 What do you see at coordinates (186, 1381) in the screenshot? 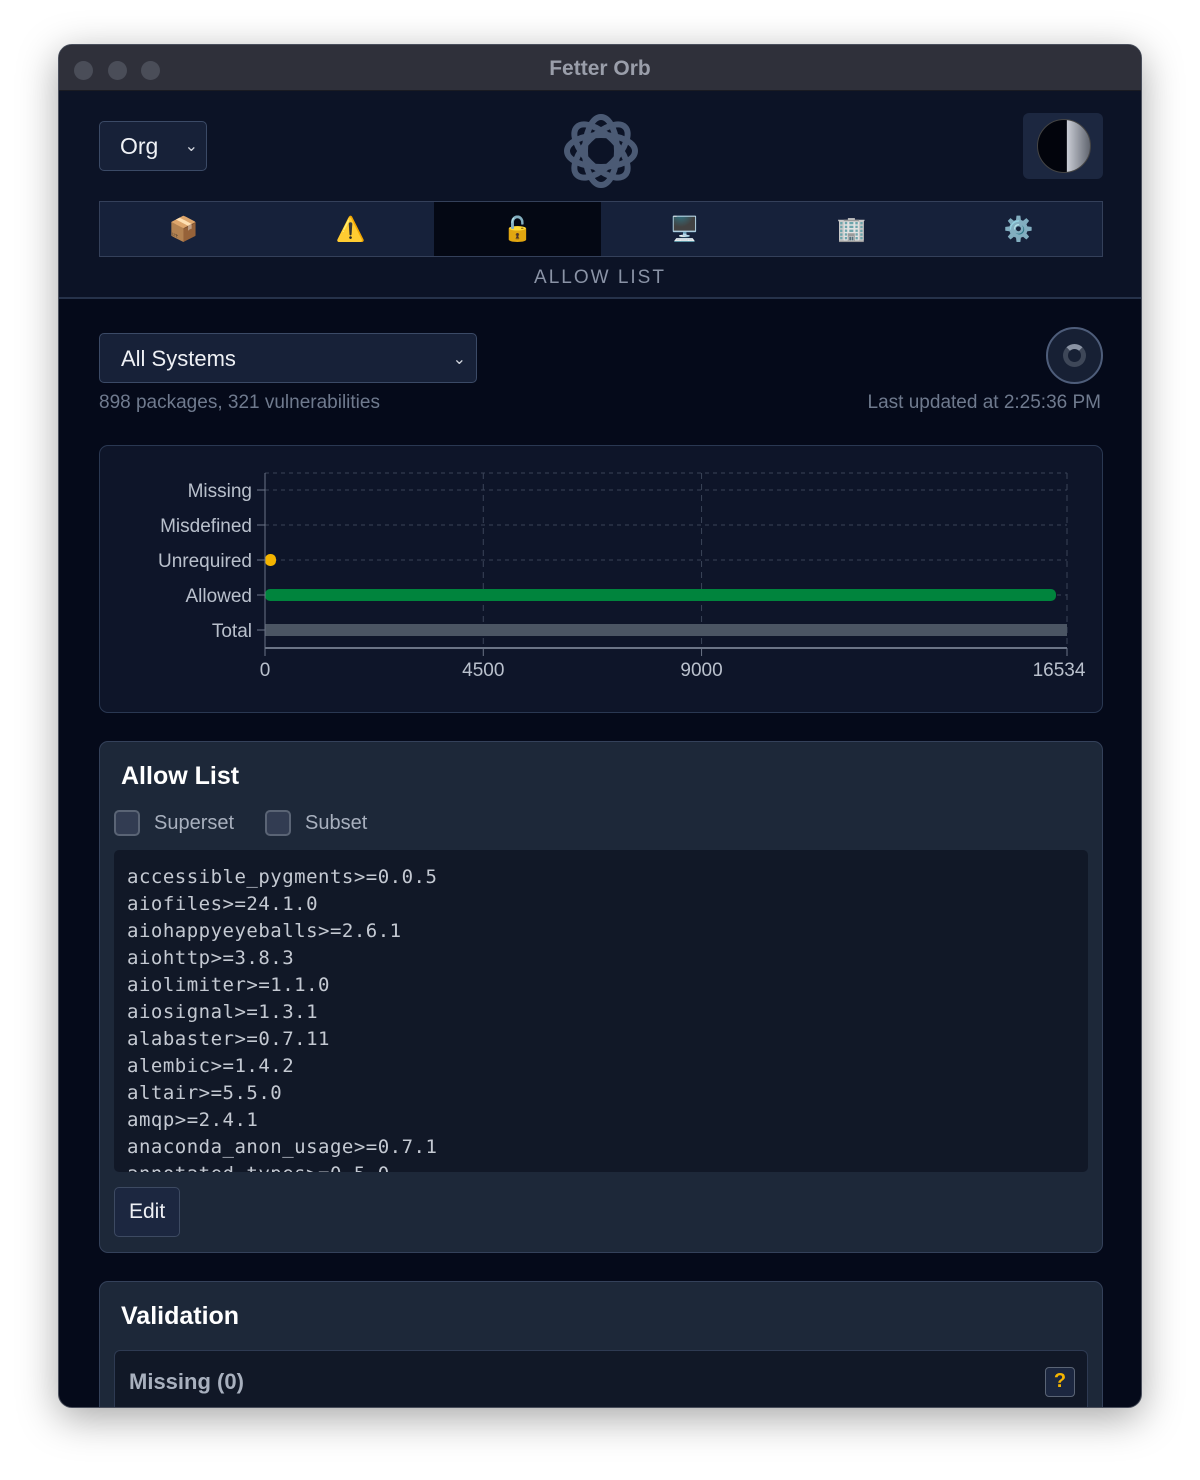
I see `missing-label: Missing (0)` at bounding box center [186, 1381].